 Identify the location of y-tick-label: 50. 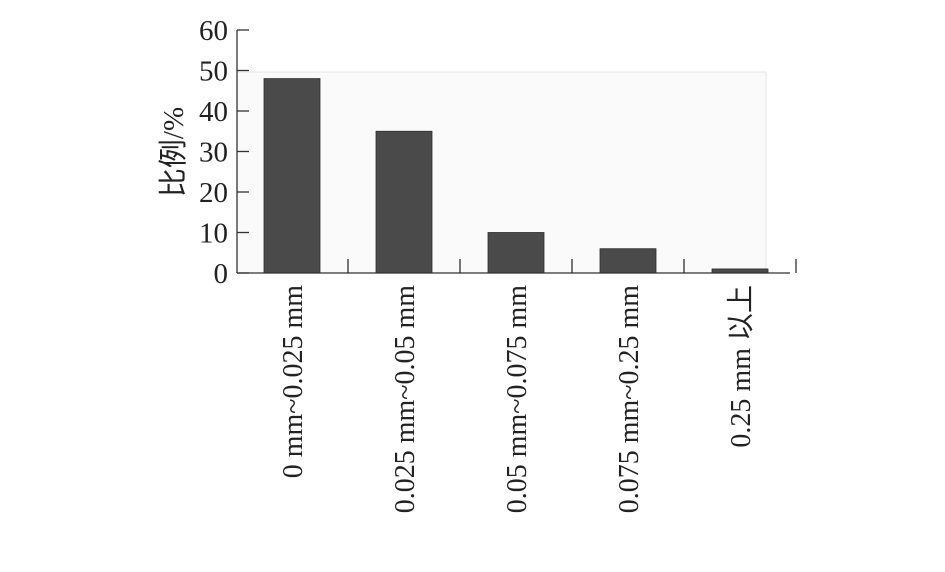
(213, 72).